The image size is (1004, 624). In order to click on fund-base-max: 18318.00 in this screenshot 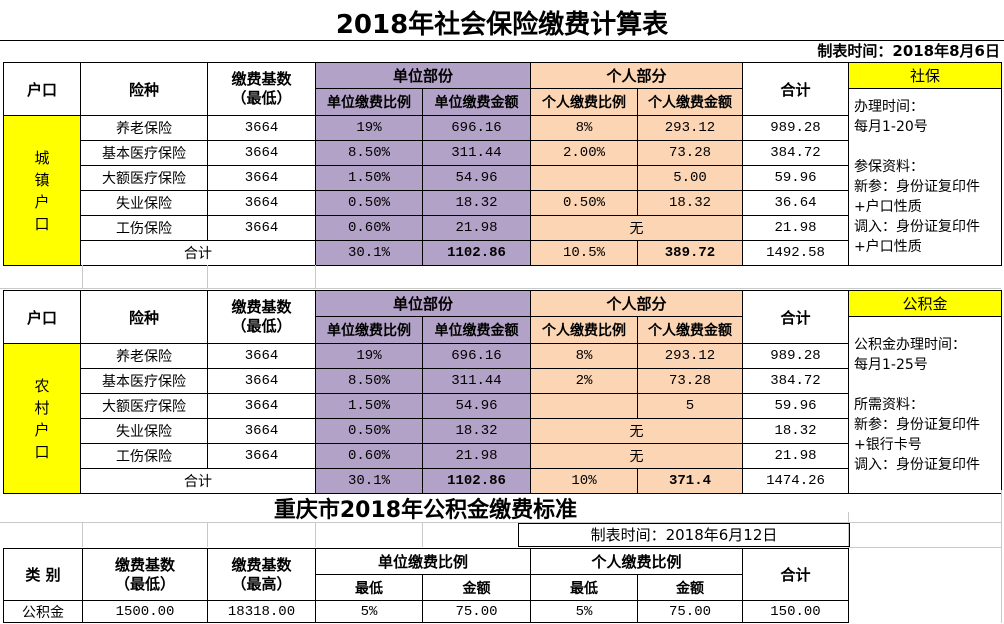, I will do `click(261, 611)`.